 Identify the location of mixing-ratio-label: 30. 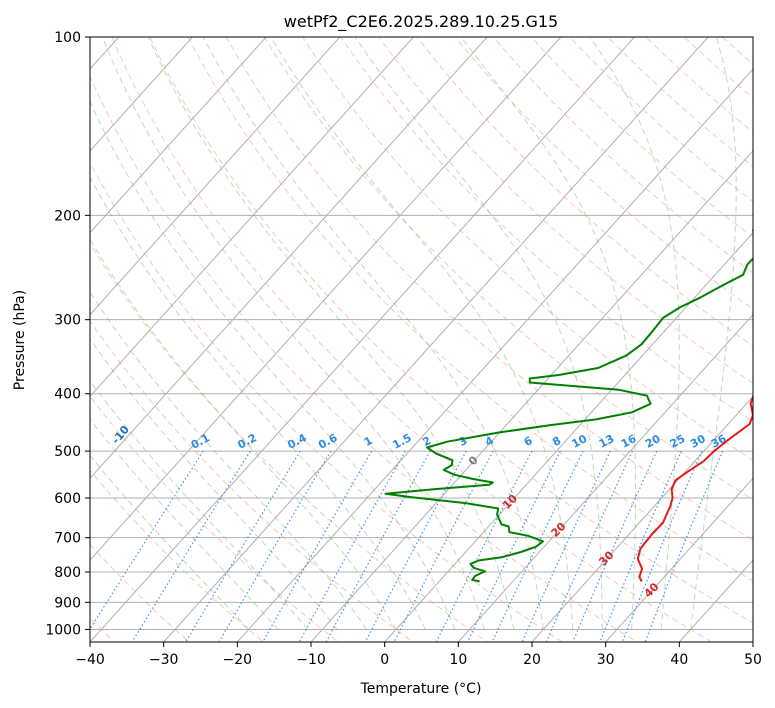
(698, 441).